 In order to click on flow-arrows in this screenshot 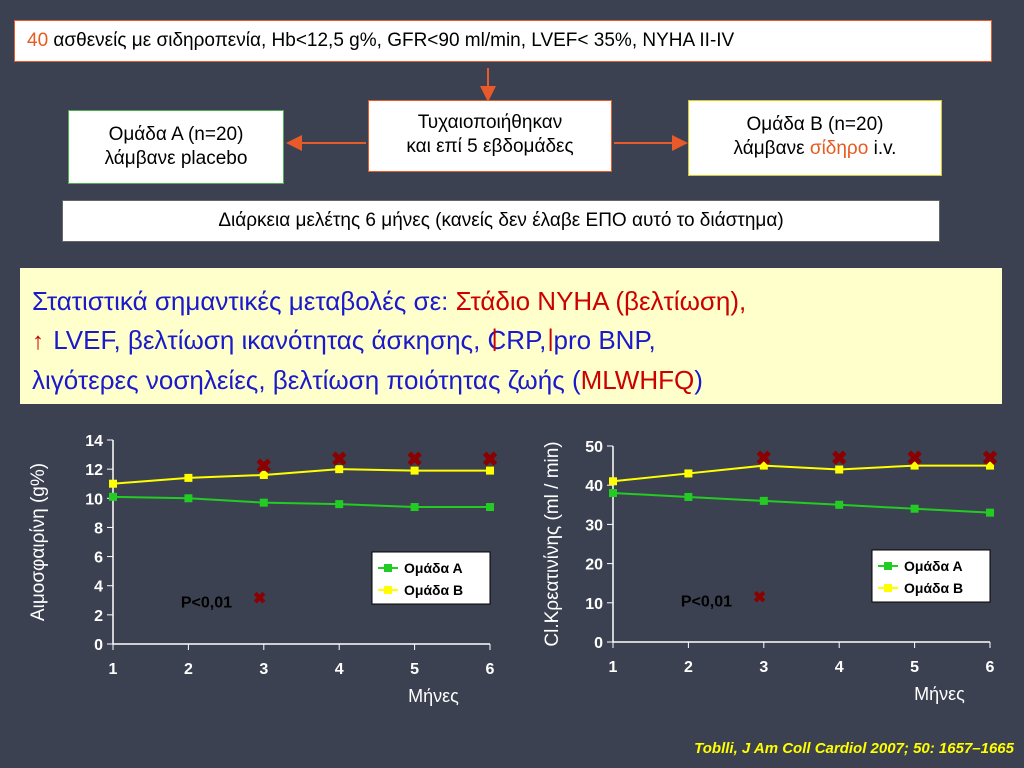, I will do `click(487, 109)`.